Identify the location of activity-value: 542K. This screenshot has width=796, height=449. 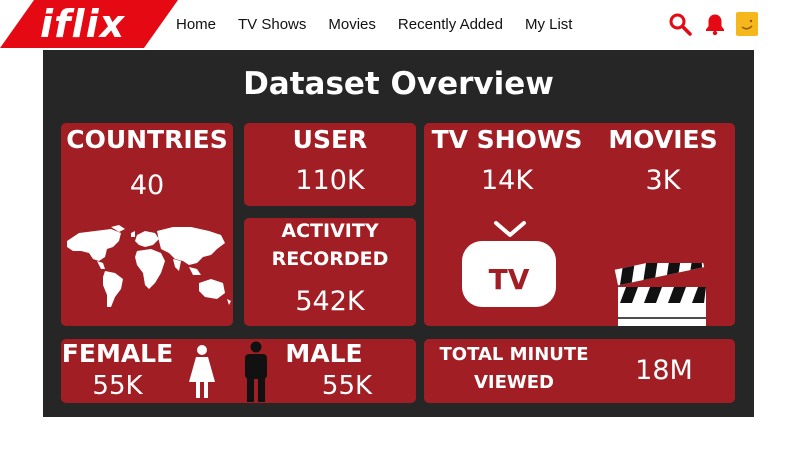
(330, 301).